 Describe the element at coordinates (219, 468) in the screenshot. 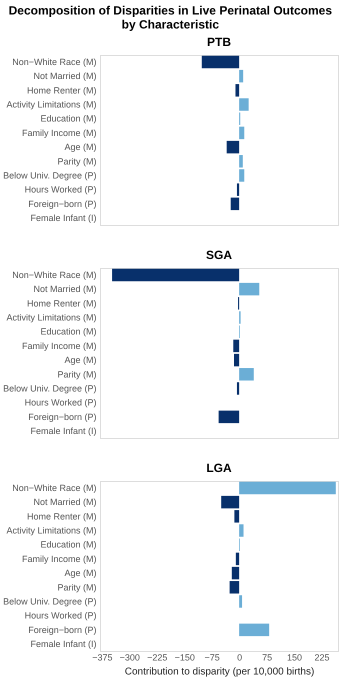

I see `chart-subtitle: LGA` at that location.